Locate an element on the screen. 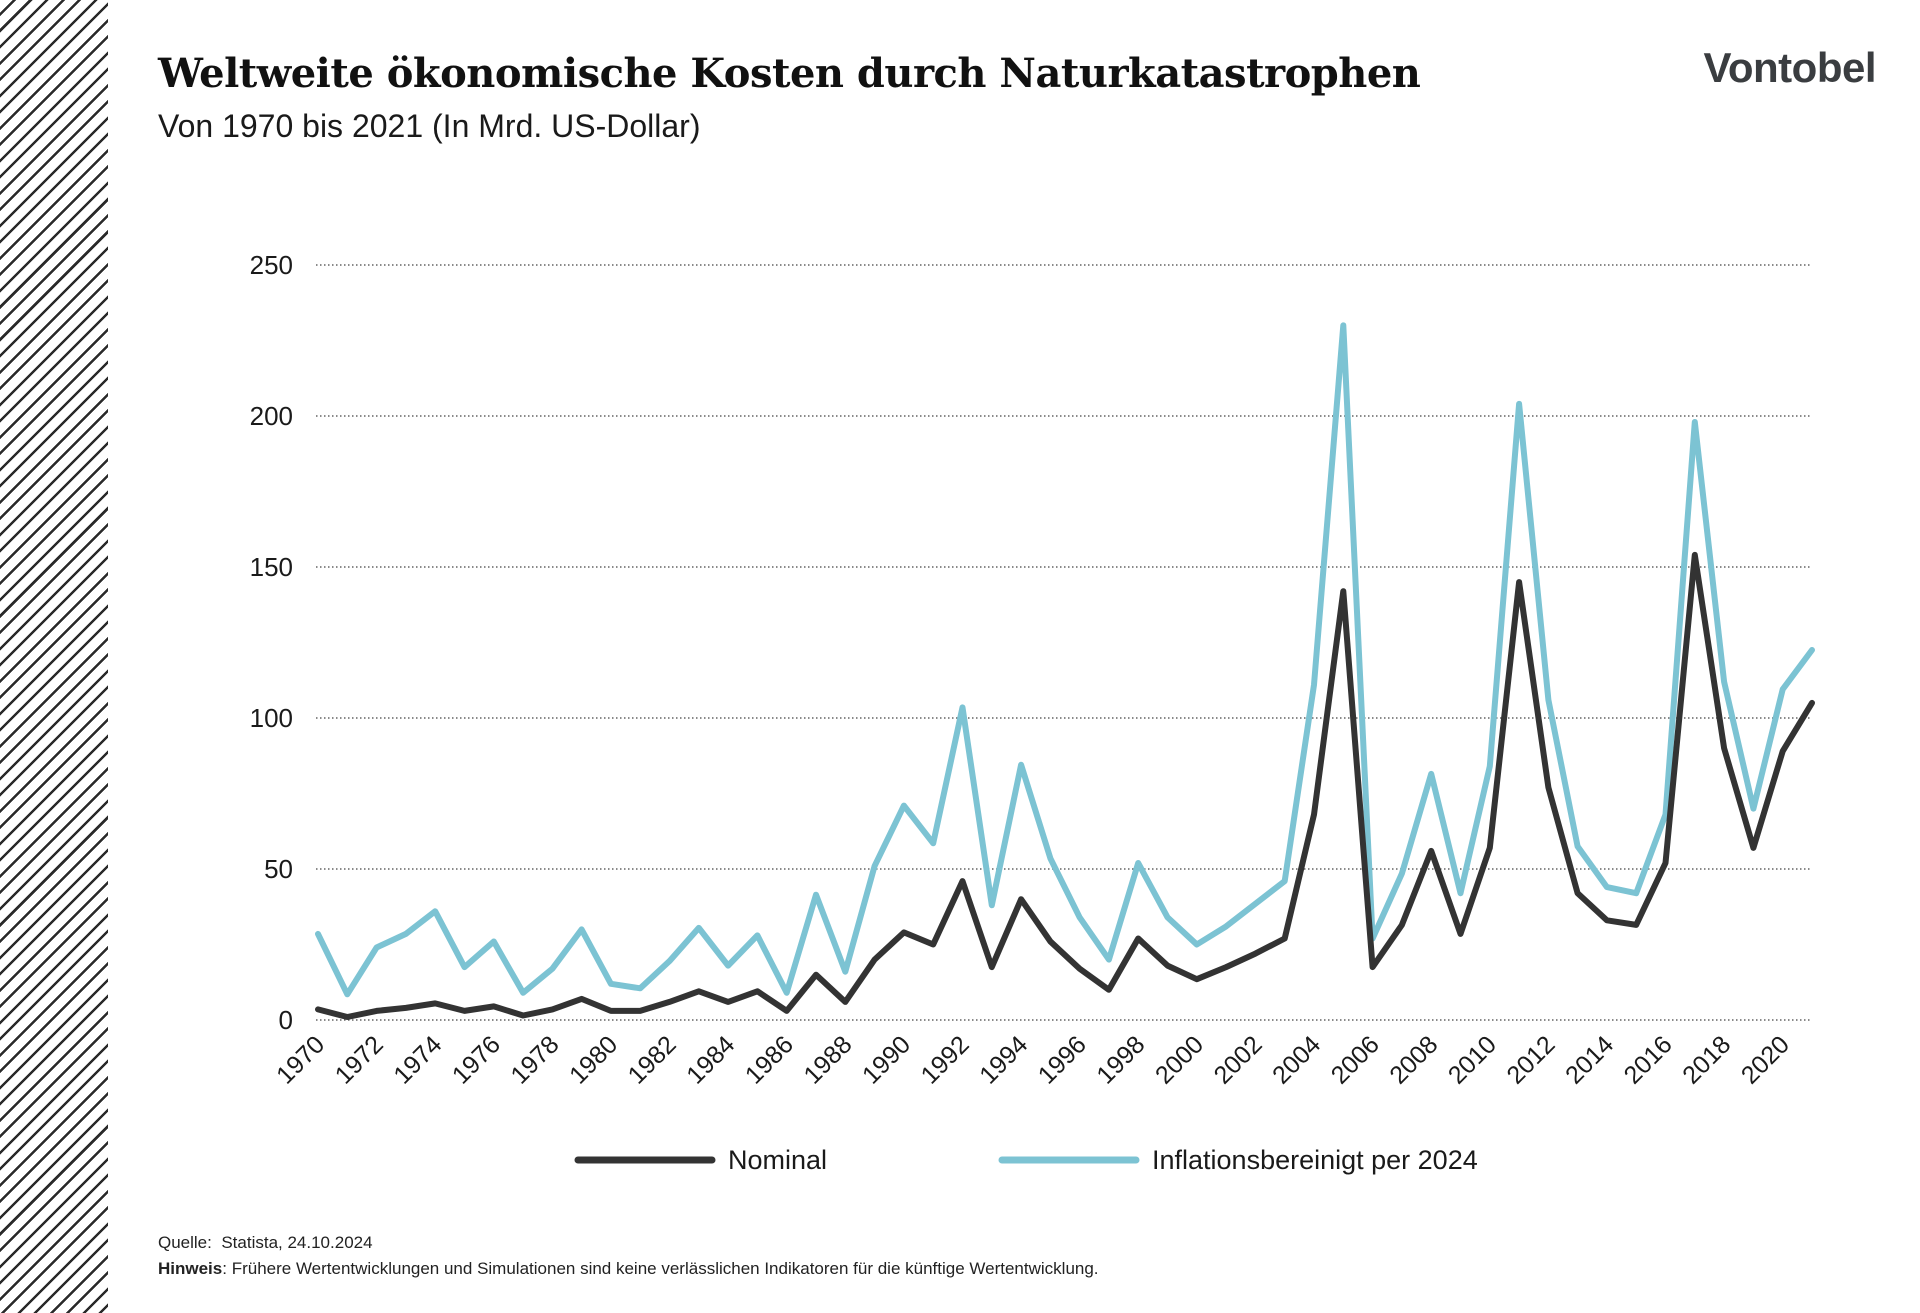 This screenshot has width=1920, height=1313. y-tick-label-50: 50 is located at coordinates (278, 869).